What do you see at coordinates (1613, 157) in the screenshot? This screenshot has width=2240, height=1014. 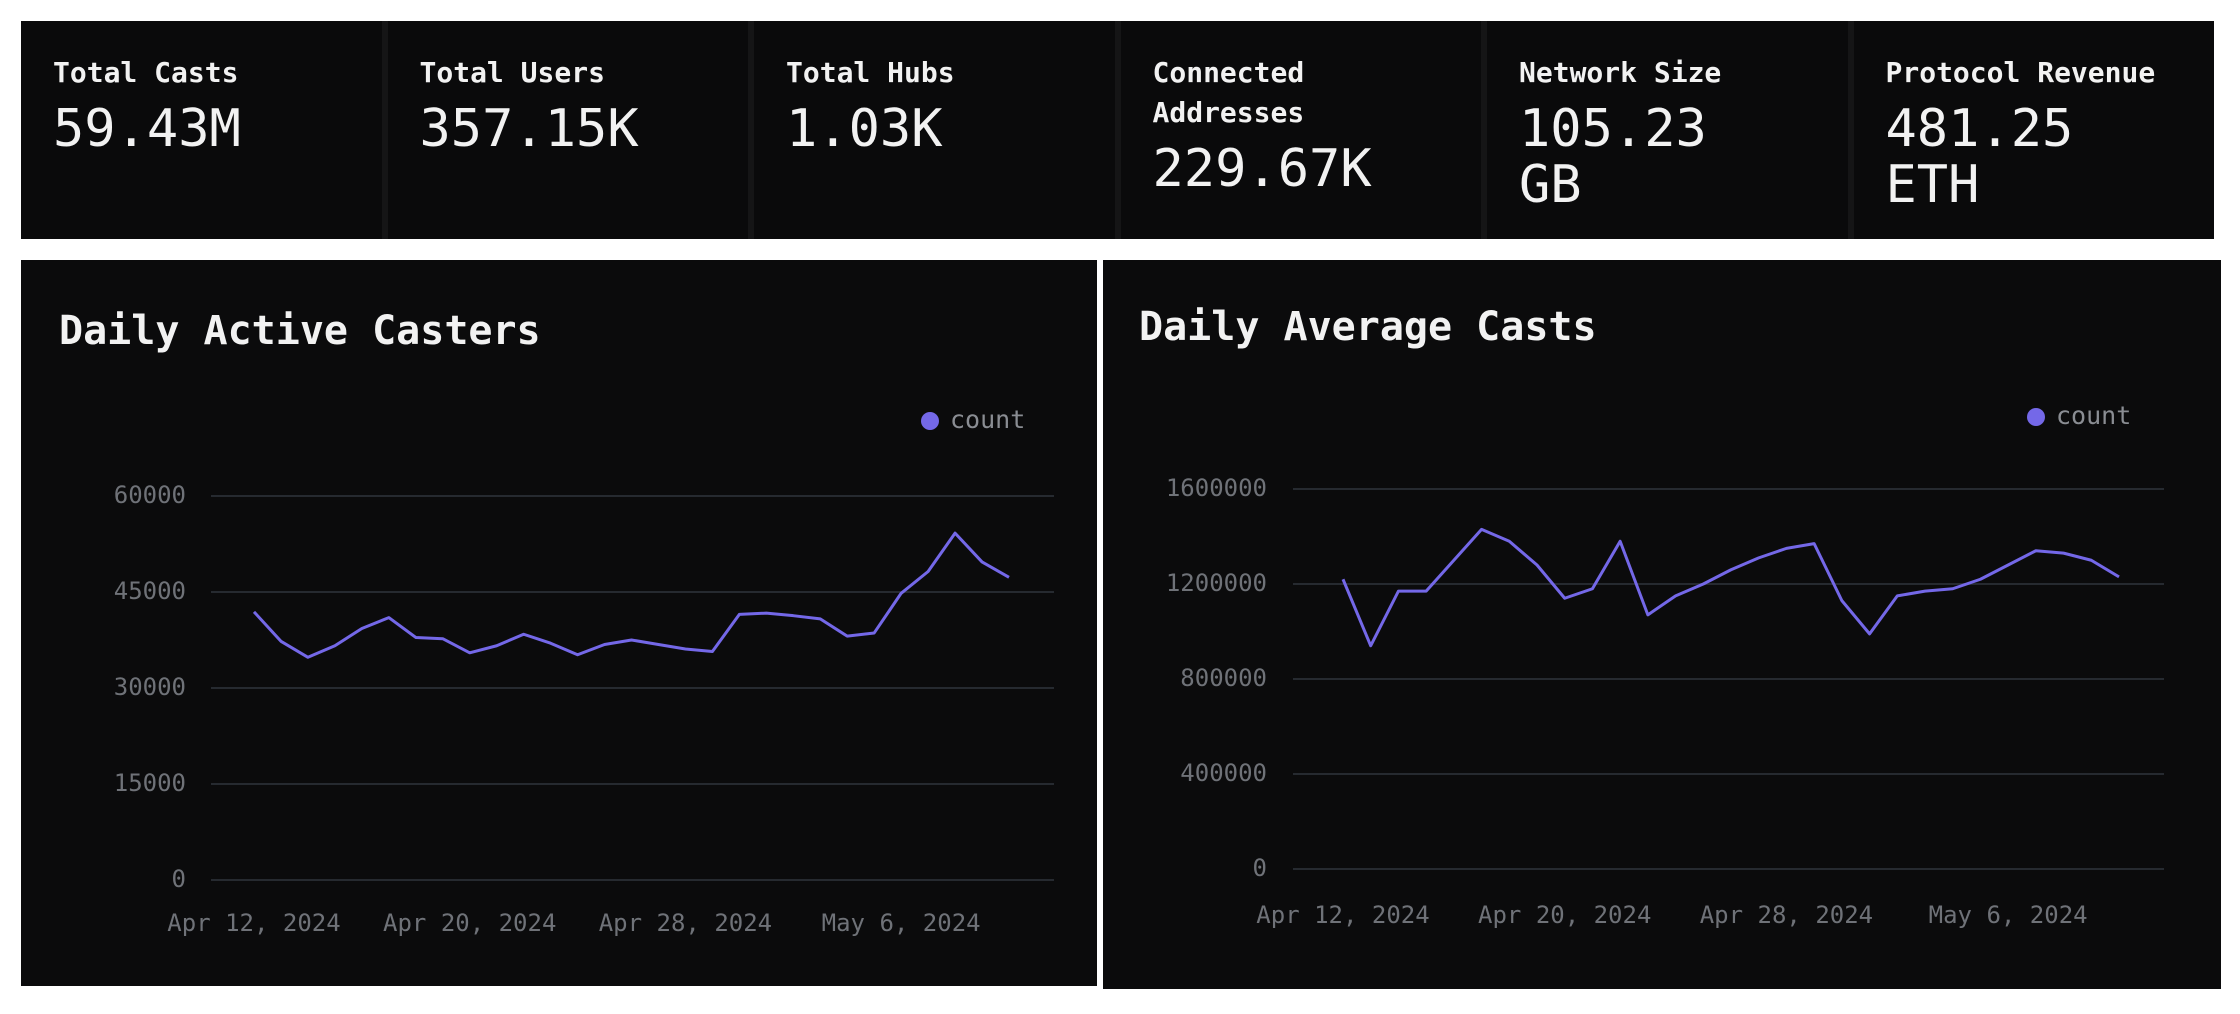 I see `stat-value: 105.23 GB` at bounding box center [1613, 157].